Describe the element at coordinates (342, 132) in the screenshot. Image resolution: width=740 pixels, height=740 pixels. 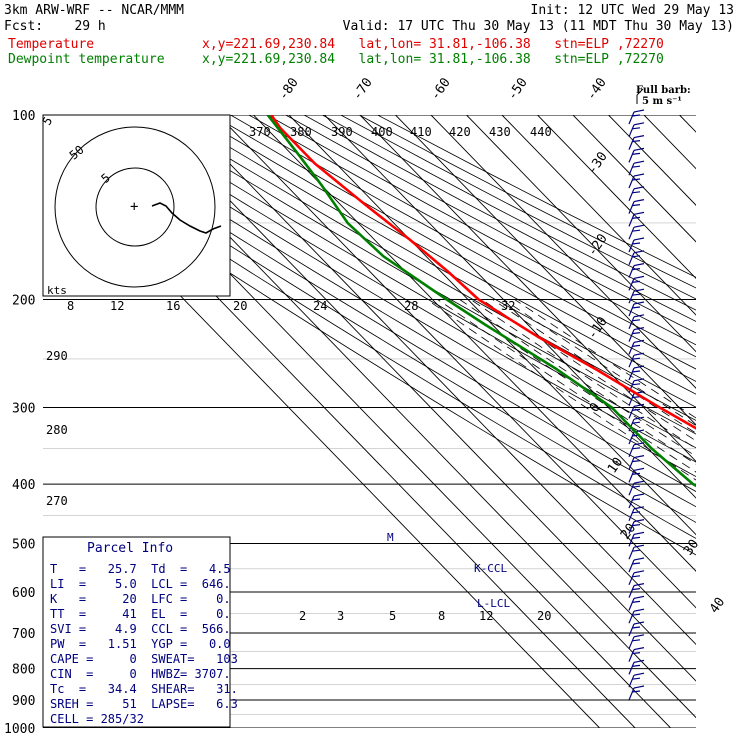
I see `theta-label: 390` at that location.